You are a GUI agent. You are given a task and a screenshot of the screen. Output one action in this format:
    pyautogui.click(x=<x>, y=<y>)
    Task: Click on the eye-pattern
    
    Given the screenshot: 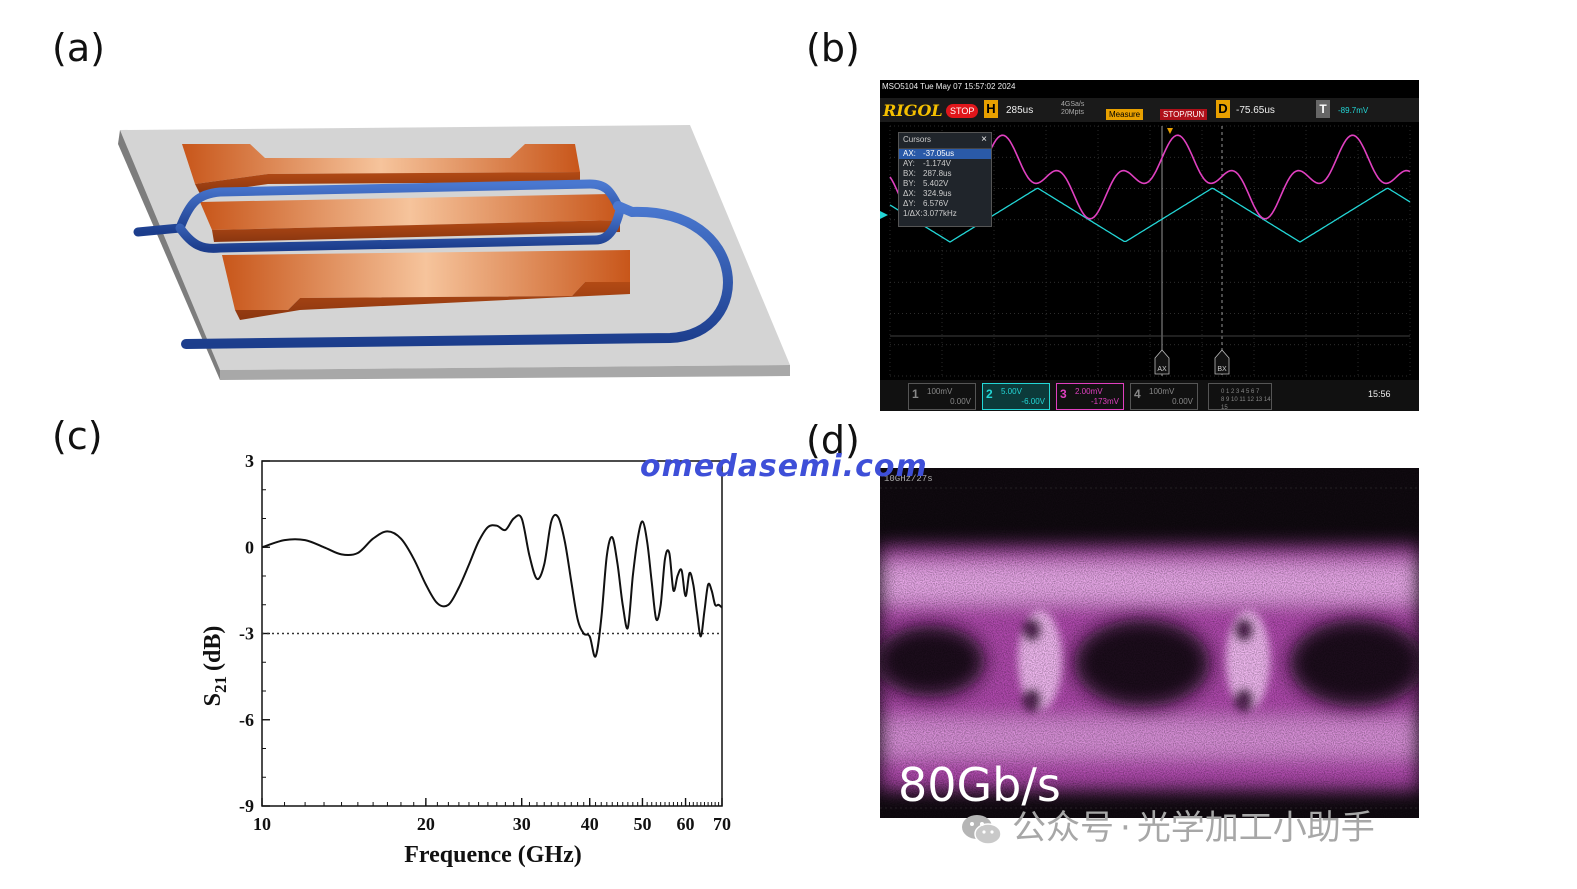 What is the action you would take?
    pyautogui.click(x=1149, y=643)
    